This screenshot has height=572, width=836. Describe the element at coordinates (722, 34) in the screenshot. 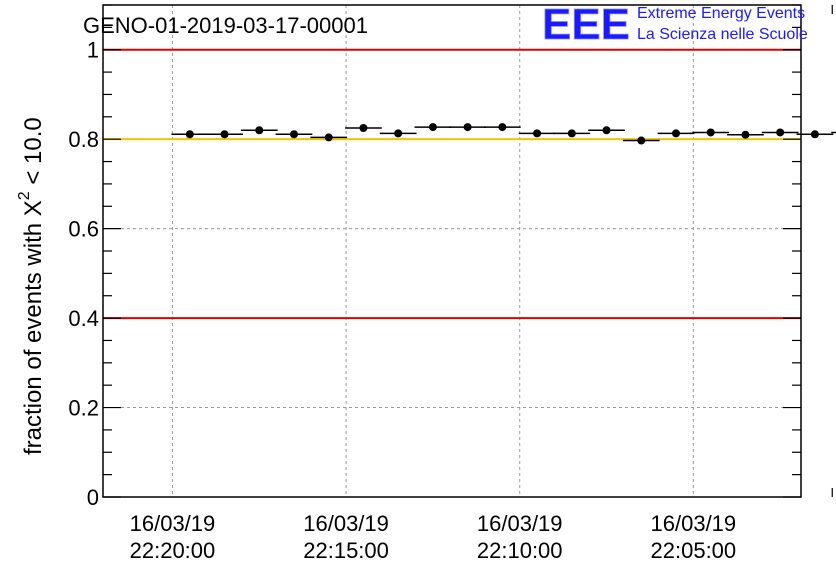

I see `eee-logo-line2: La Scienza nelle Scuole` at that location.